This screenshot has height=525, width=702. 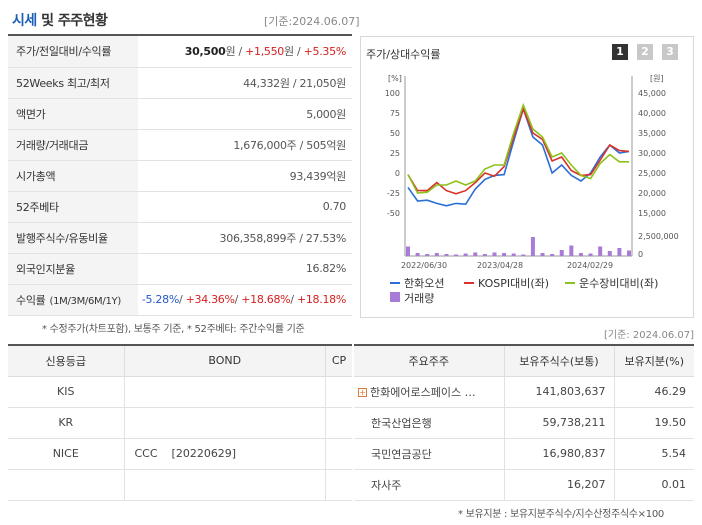 I want to click on info-value: 93,439억원, so click(x=245, y=176).